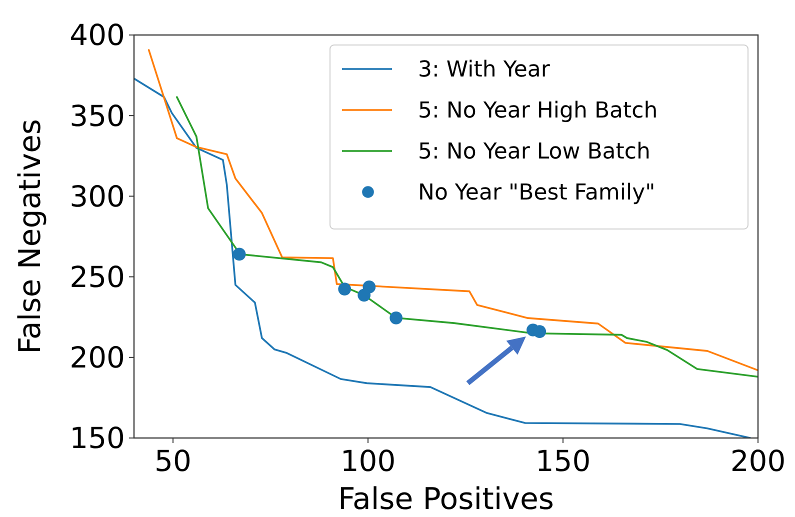  I want to click on x-tick-label: 100, so click(368, 461).